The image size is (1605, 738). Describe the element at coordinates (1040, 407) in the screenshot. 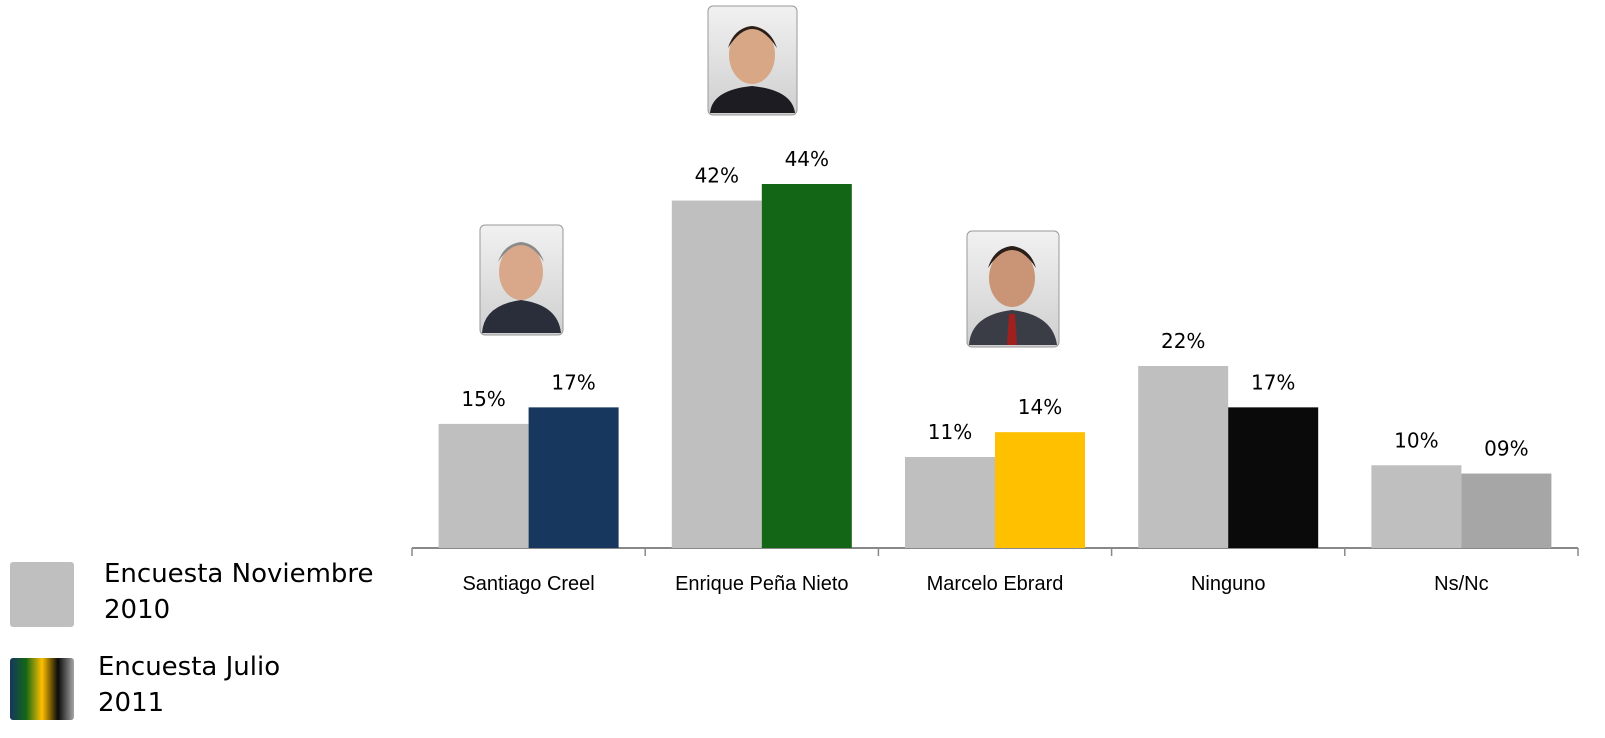

I see `value-label: 14%` at that location.